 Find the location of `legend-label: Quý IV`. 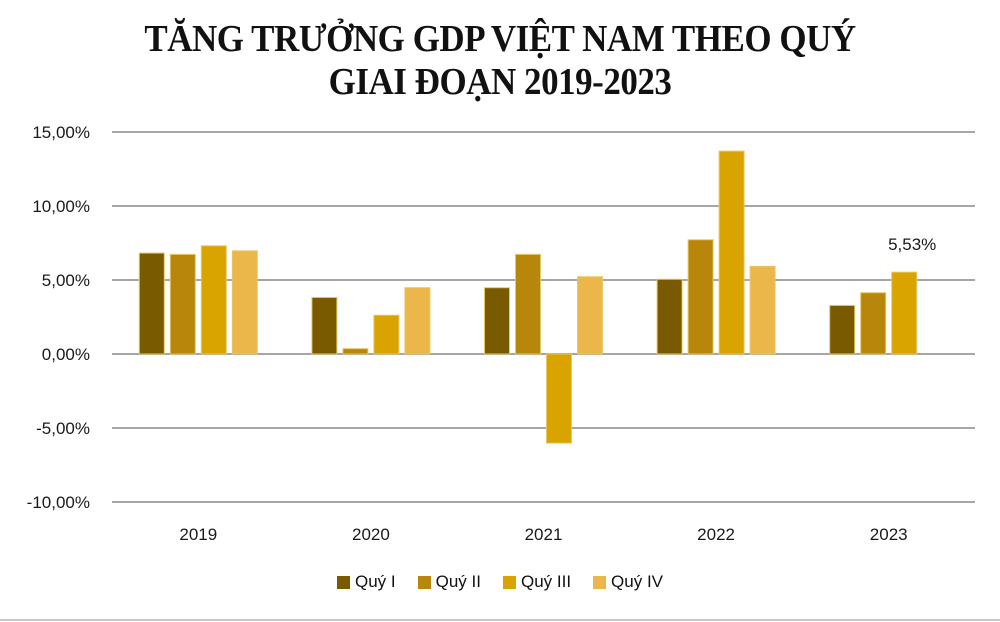

legend-label: Quý IV is located at coordinates (637, 581).